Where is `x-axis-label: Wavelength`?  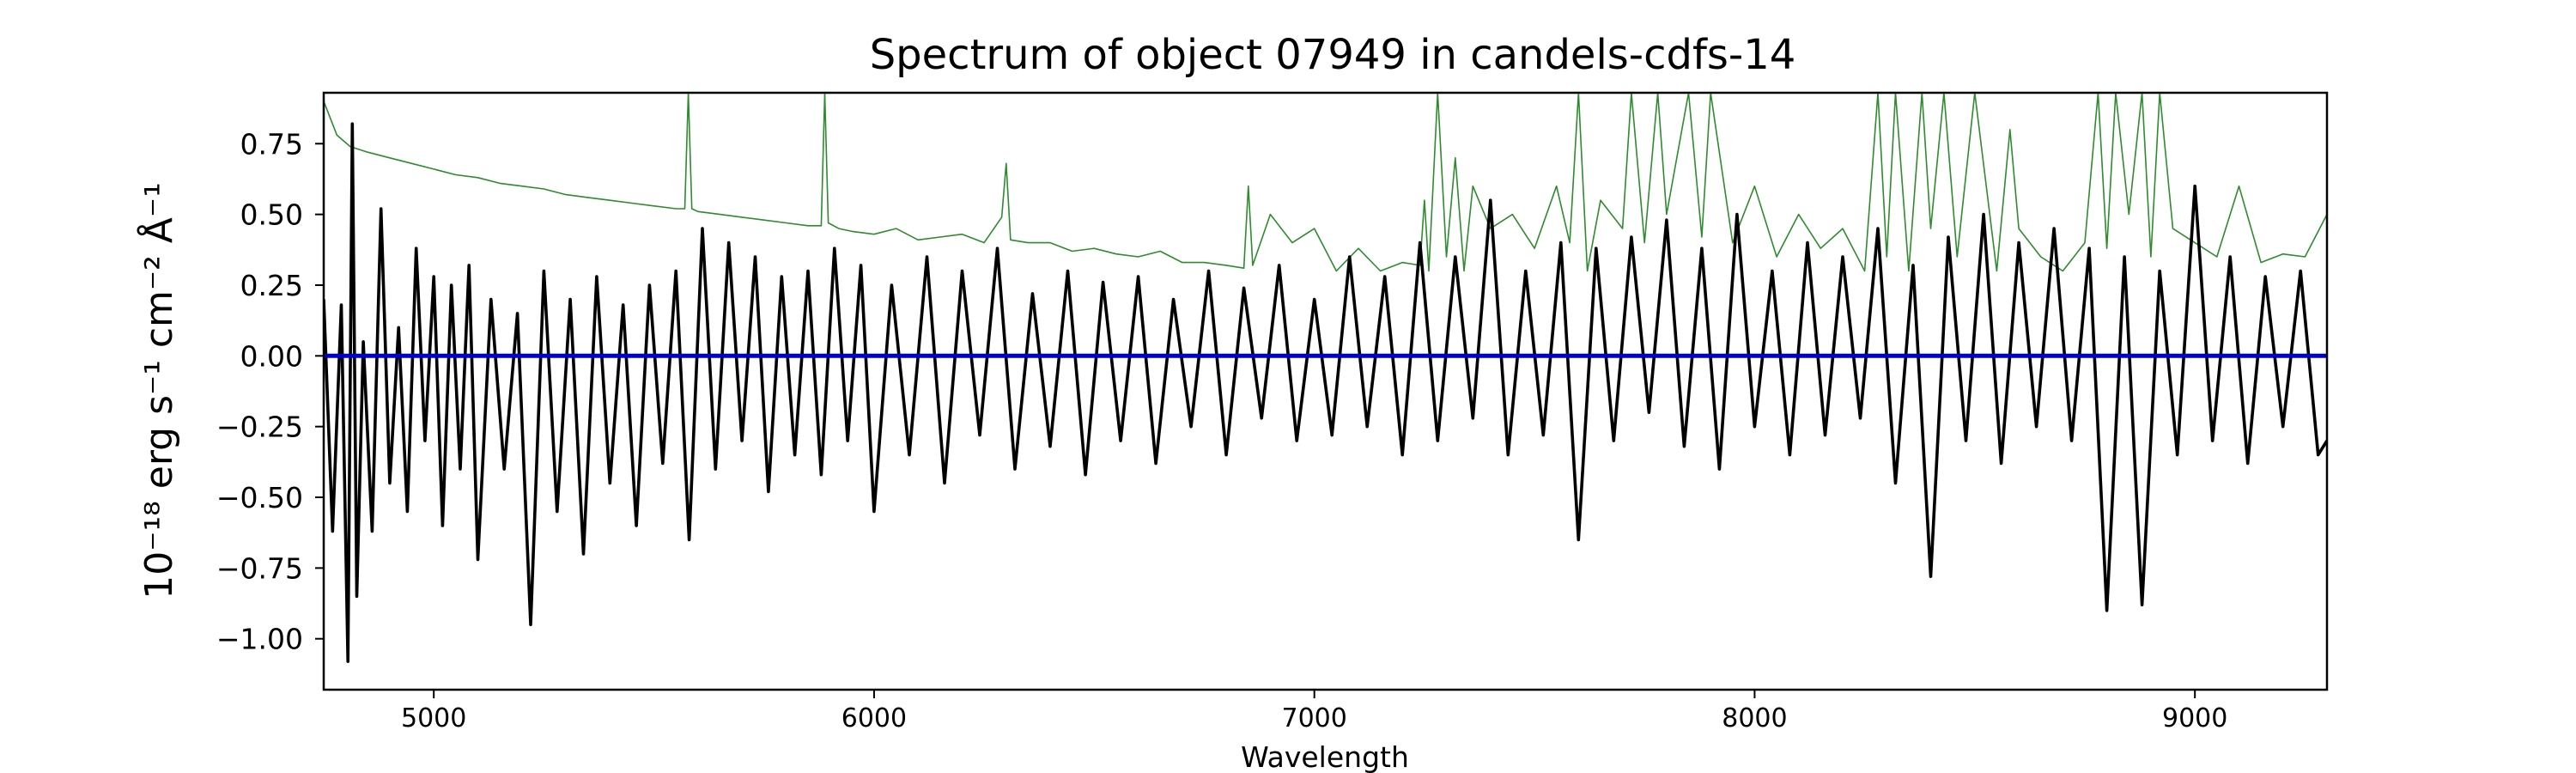
x-axis-label: Wavelength is located at coordinates (1325, 756).